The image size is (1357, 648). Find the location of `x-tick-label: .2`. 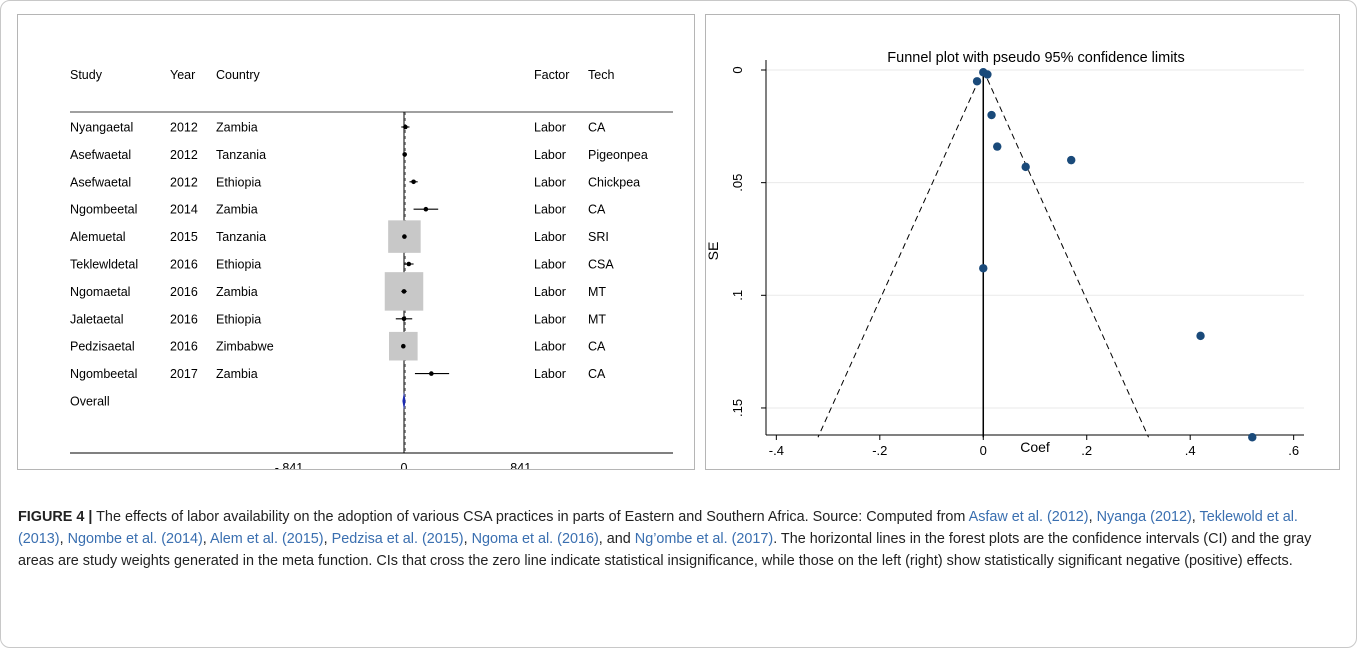

x-tick-label: .2 is located at coordinates (1086, 450).